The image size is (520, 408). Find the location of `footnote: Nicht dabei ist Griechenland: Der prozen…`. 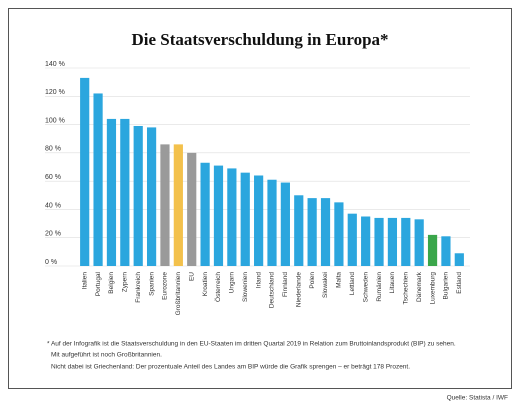

footnote: Nicht dabei ist Griechenland: Der prozen… is located at coordinates (230, 367).